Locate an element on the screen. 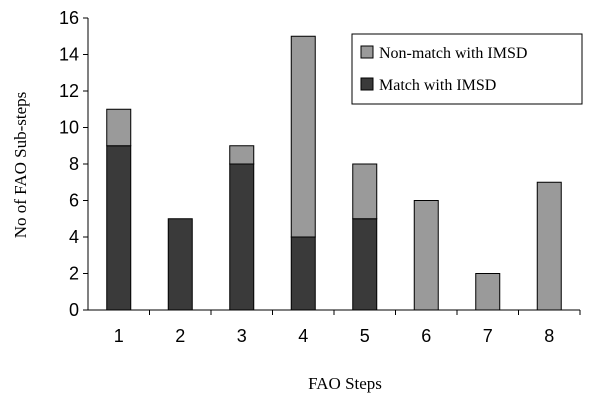  x-tick-label: 3 is located at coordinates (242, 336).